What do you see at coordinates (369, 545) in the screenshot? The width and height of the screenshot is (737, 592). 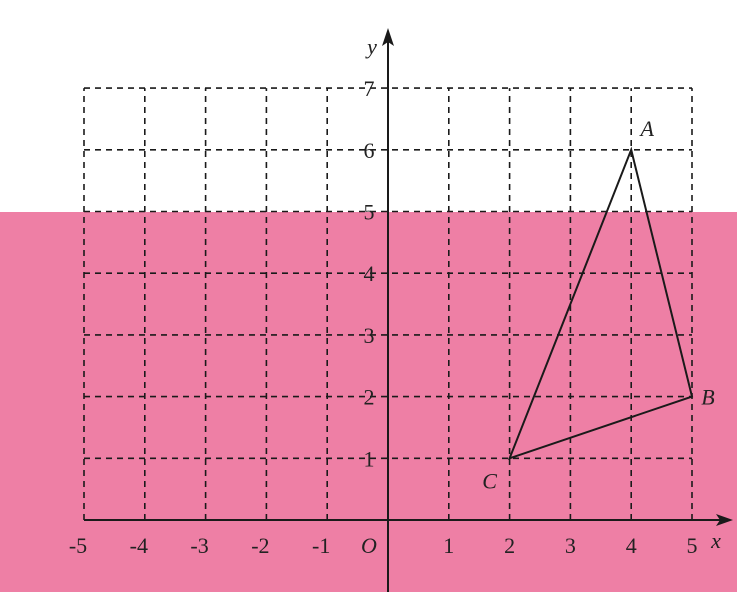 I see `origin-label: O` at bounding box center [369, 545].